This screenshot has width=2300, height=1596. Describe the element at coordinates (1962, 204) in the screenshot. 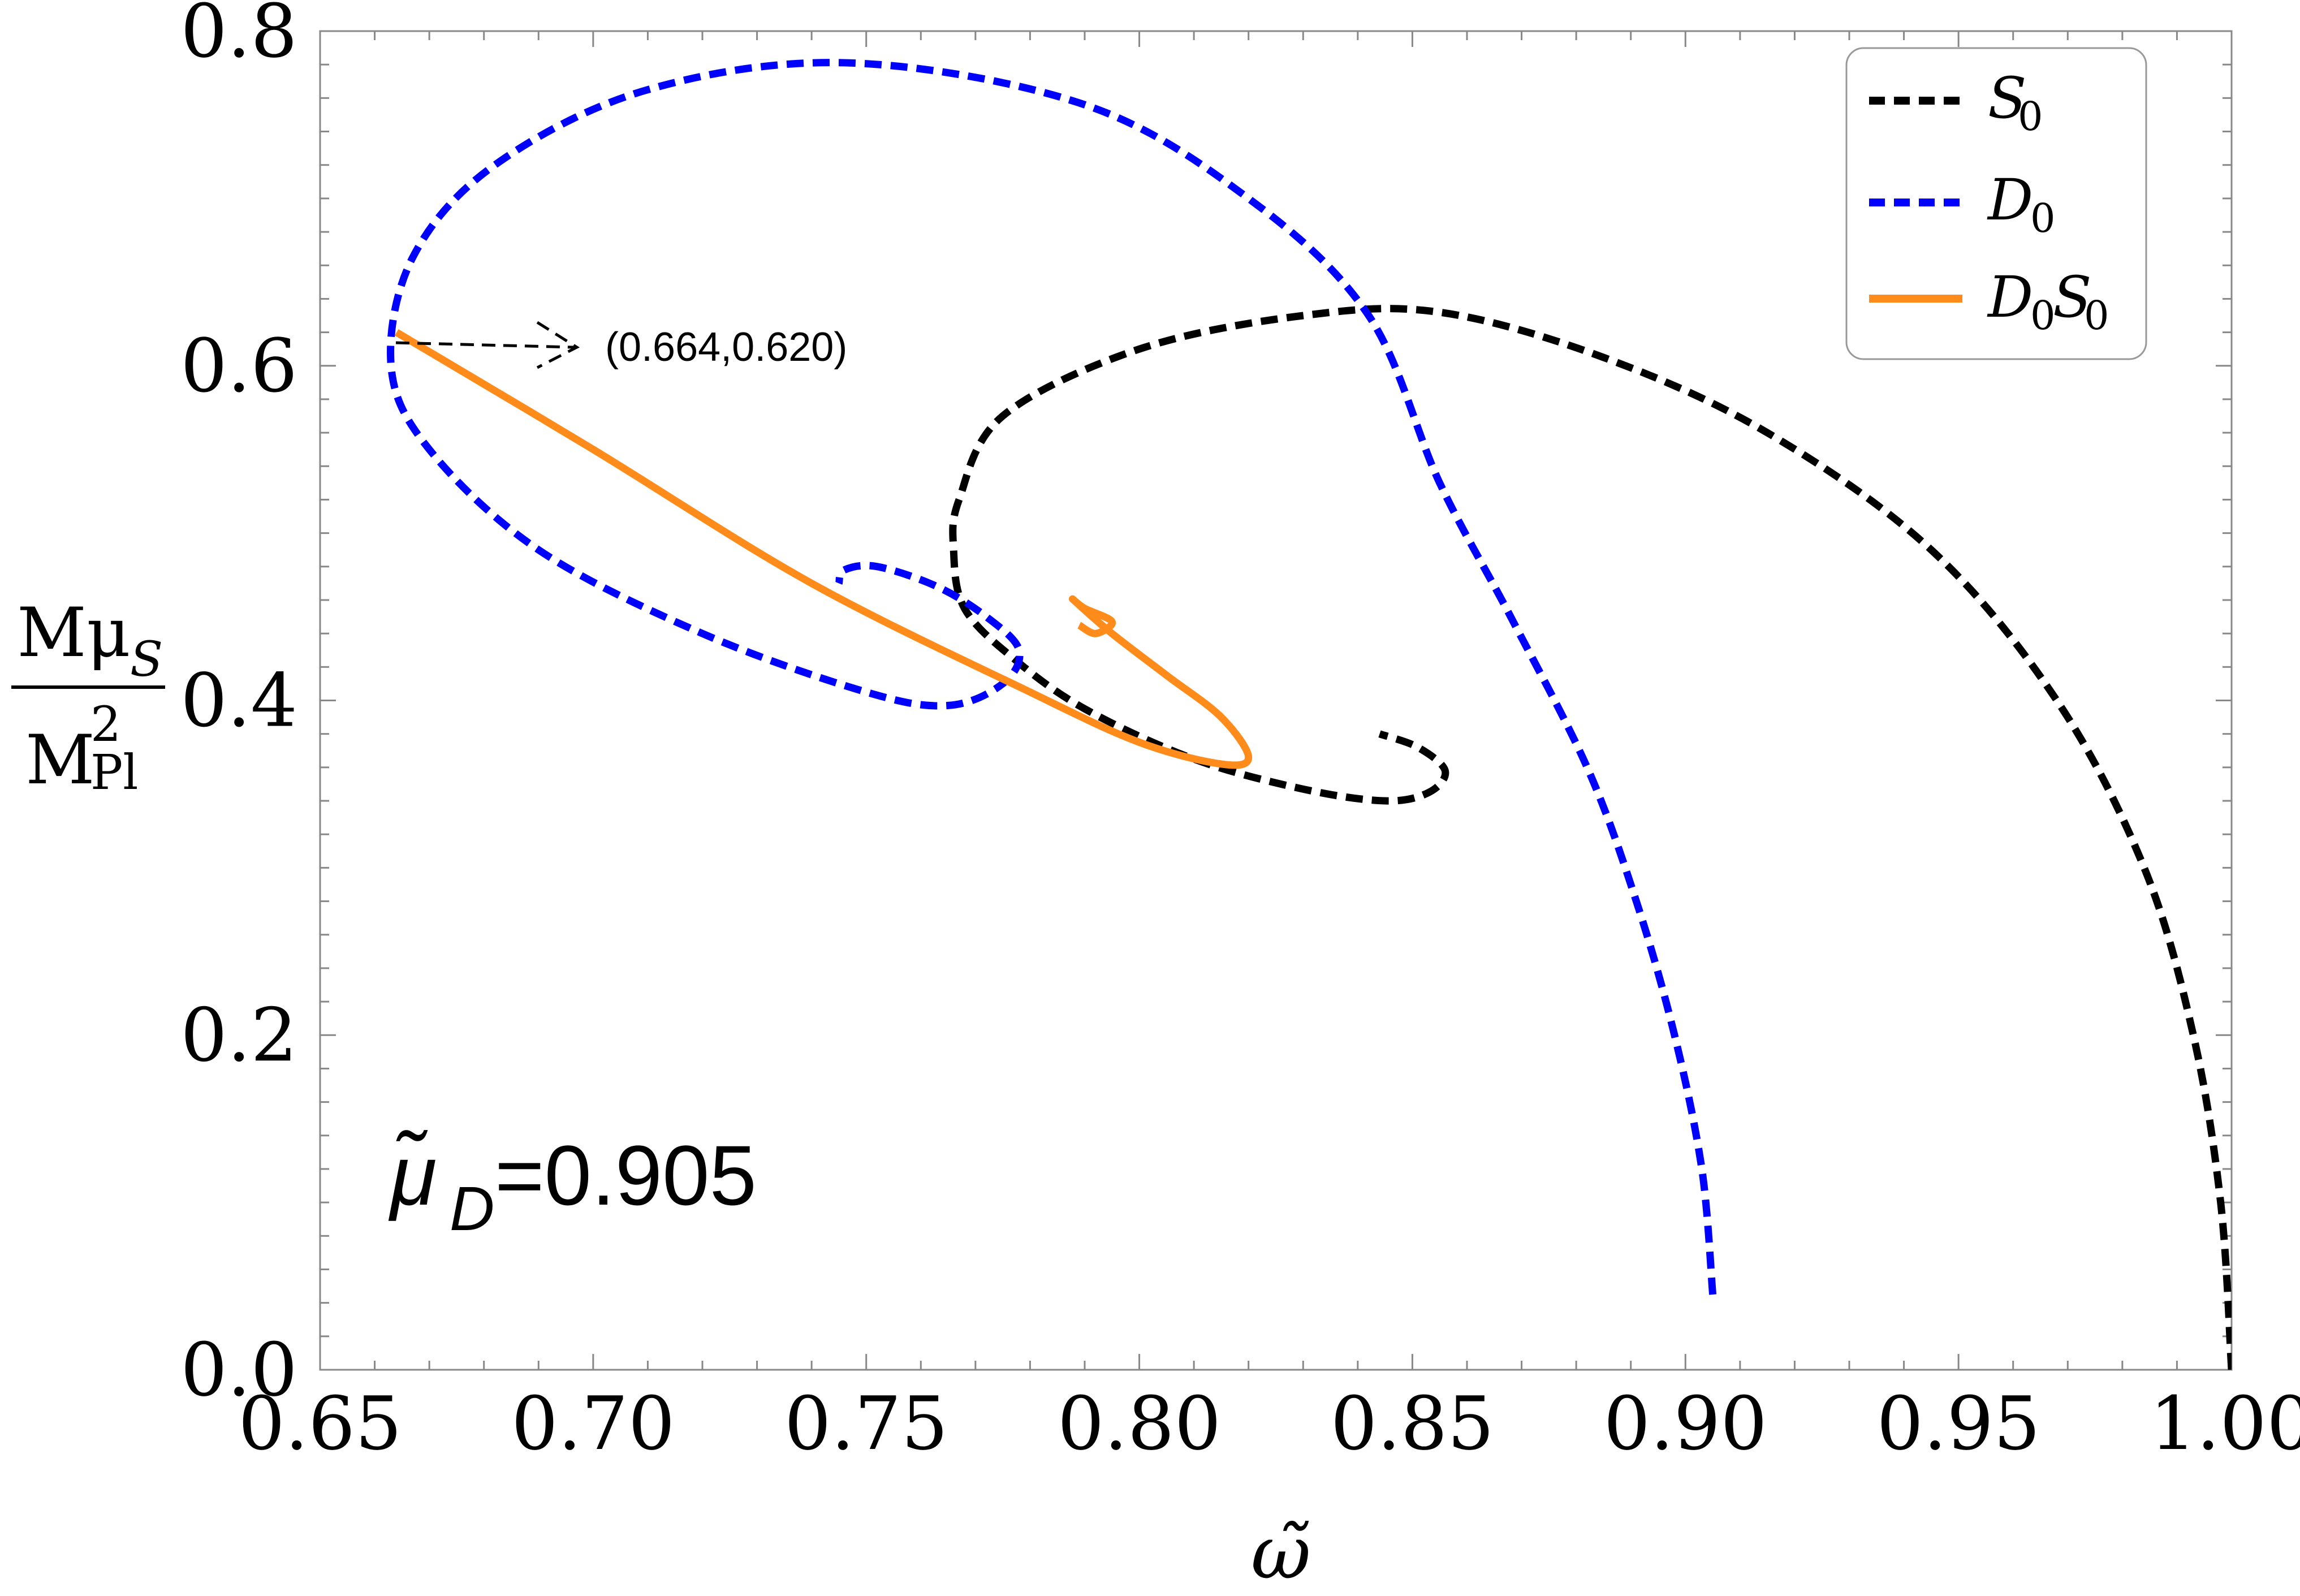

I see `legend-entry-d0: D 0` at that location.